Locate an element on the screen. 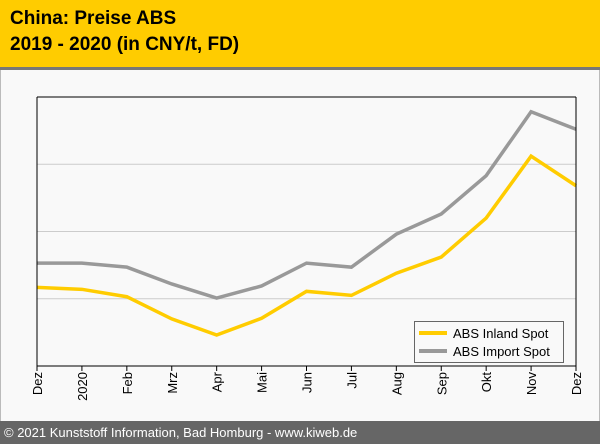  x-tick-label: Aug is located at coordinates (396, 383).